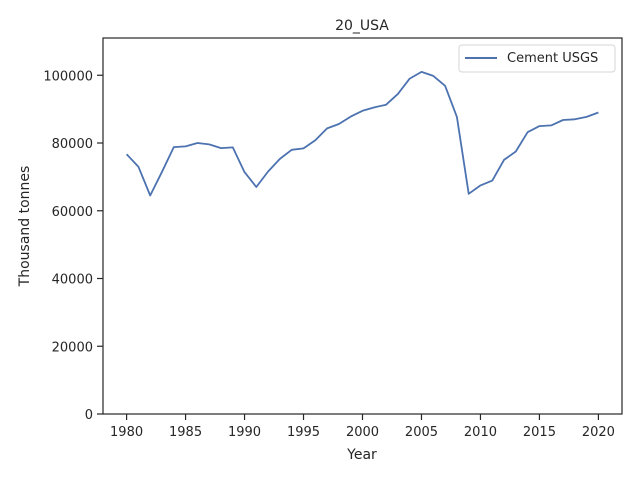 The height and width of the screenshot is (480, 640). Describe the element at coordinates (72, 347) in the screenshot. I see `y-tick-label: 20000` at that location.